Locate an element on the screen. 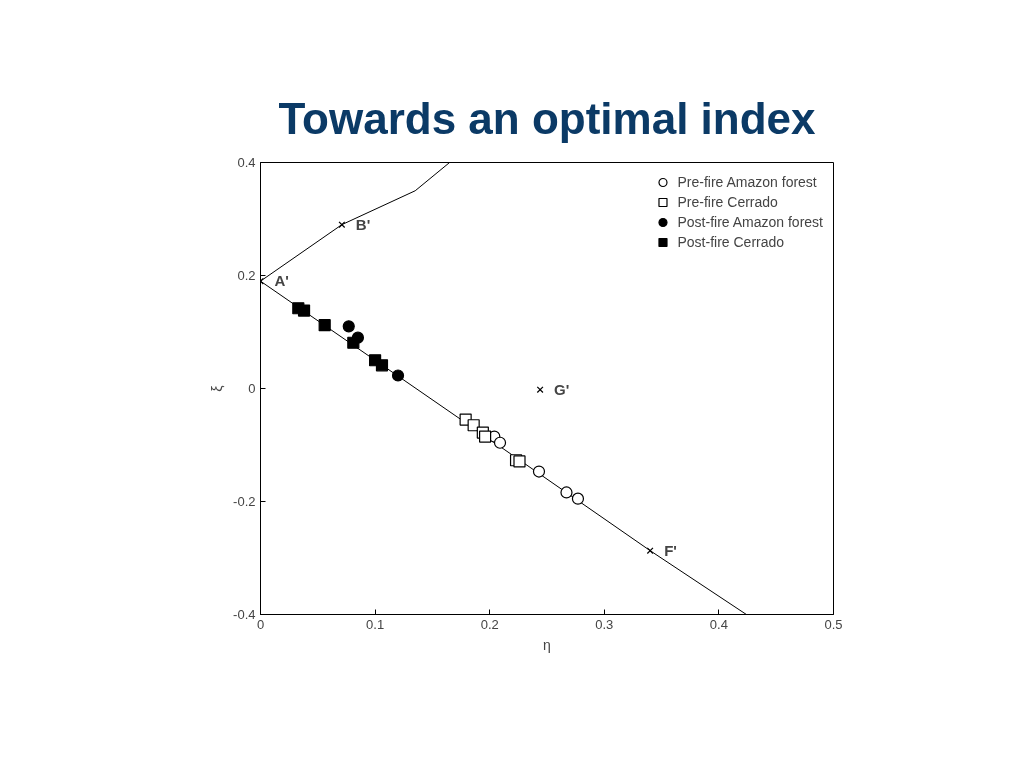 The height and width of the screenshot is (768, 1024). x-tick-label: 0.1 is located at coordinates (375, 624).